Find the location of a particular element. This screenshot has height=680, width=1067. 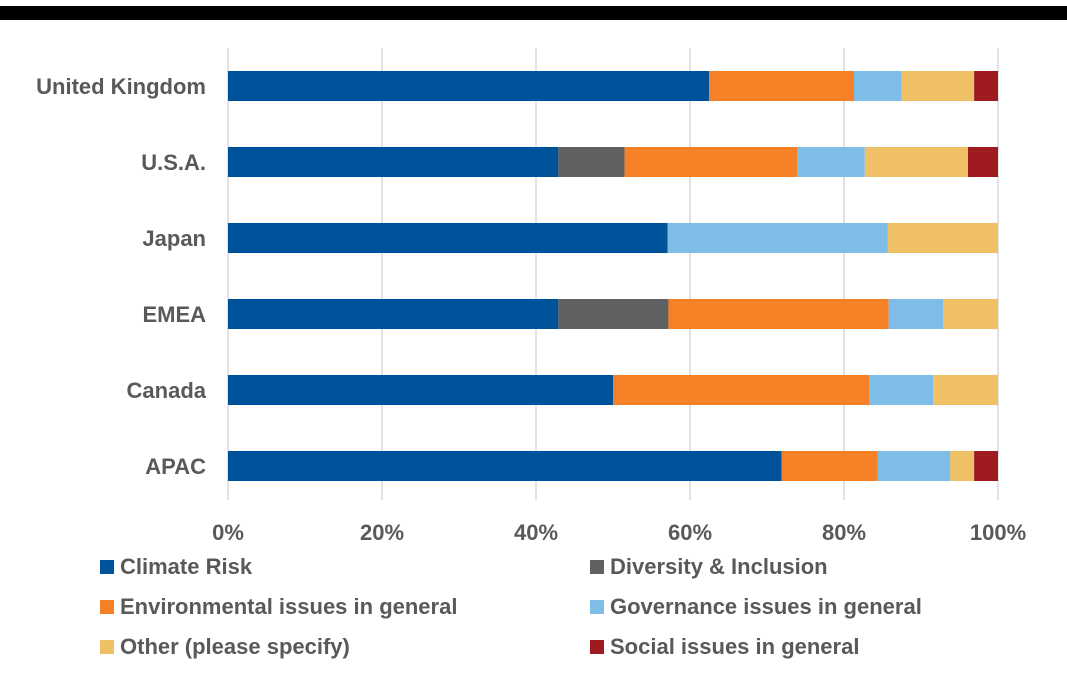

legend-item: Other (please specify) is located at coordinates (225, 647).